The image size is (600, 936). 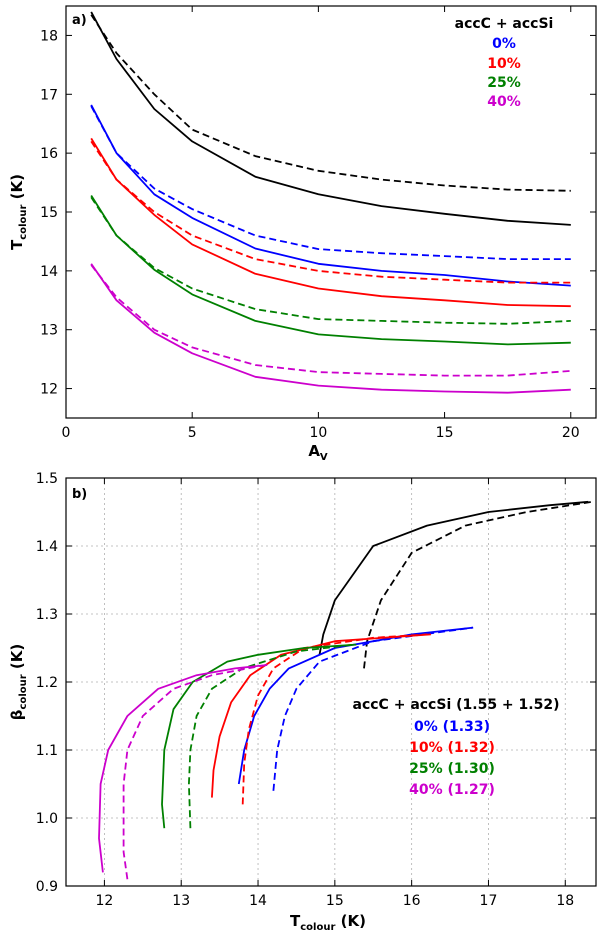 What do you see at coordinates (49, 36) in the screenshot?
I see `panel-a-ytick-label-6: 18` at bounding box center [49, 36].